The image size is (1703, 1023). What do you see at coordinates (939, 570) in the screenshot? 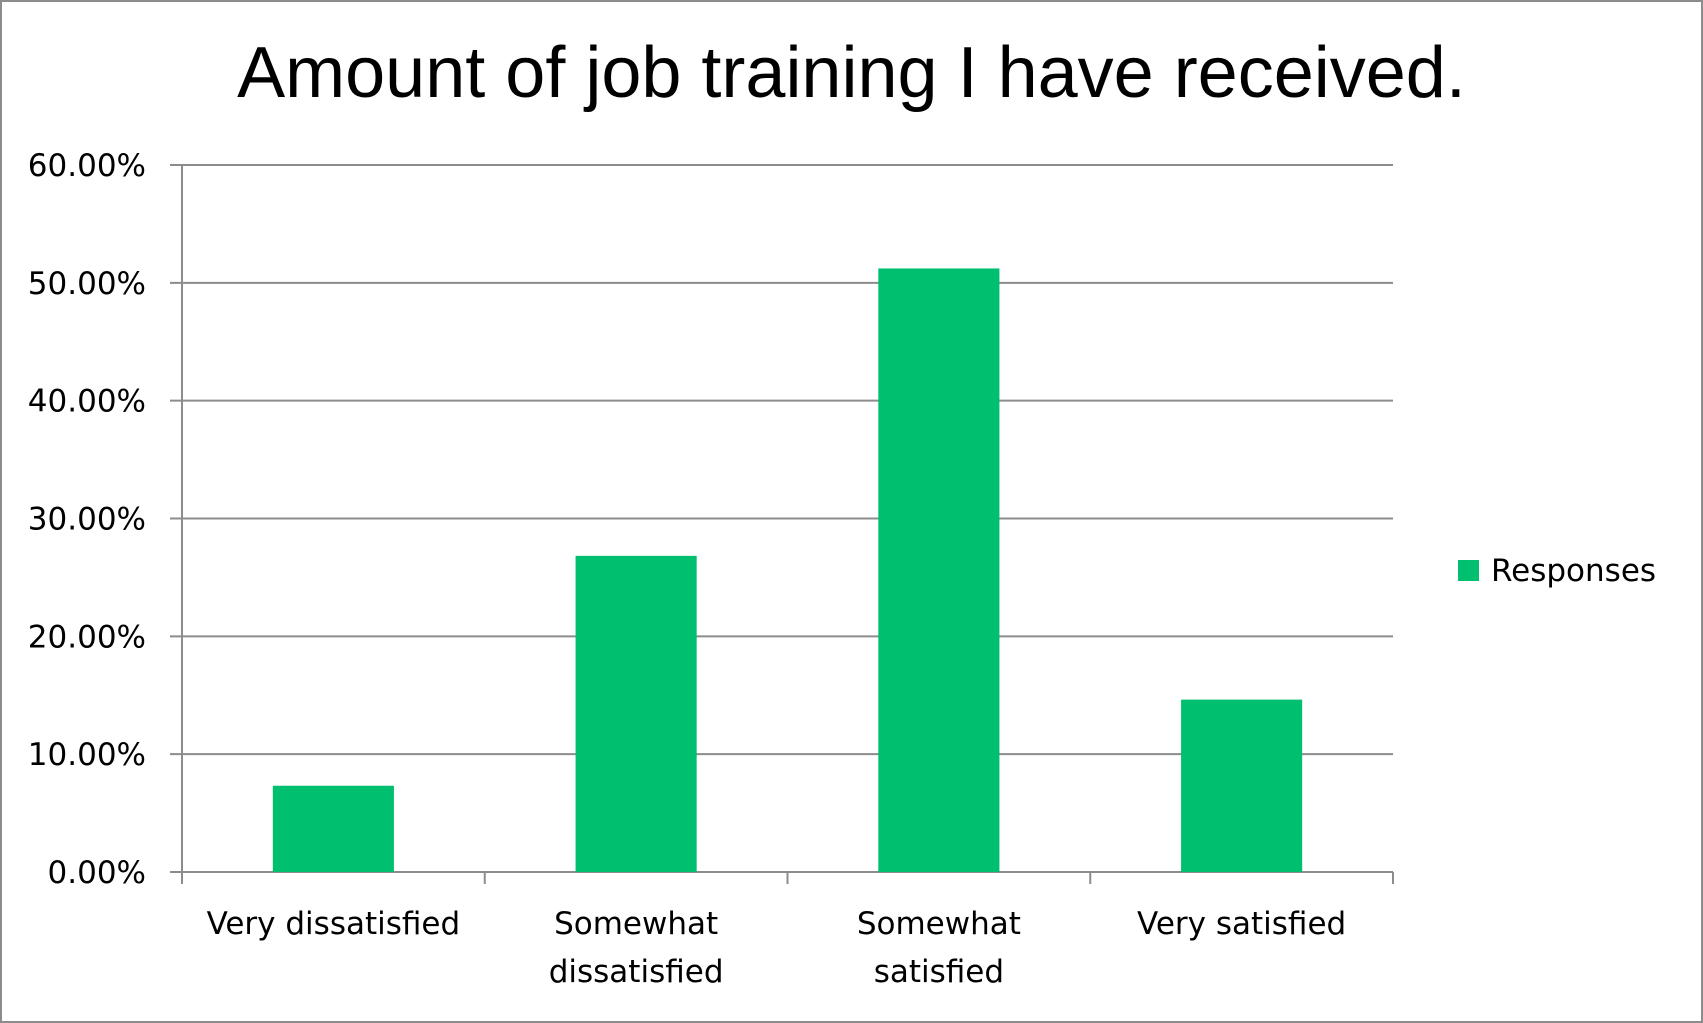
I see `bar-somewhat-satisfied` at bounding box center [939, 570].